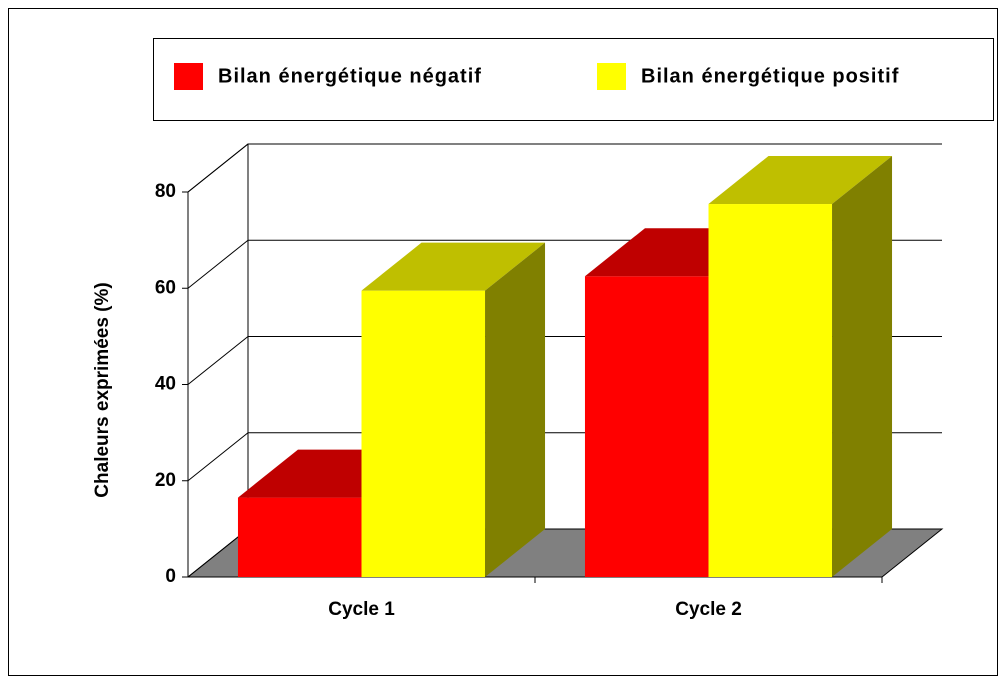  Describe the element at coordinates (361, 609) in the screenshot. I see `x-tick-label: Cycle 1` at that location.